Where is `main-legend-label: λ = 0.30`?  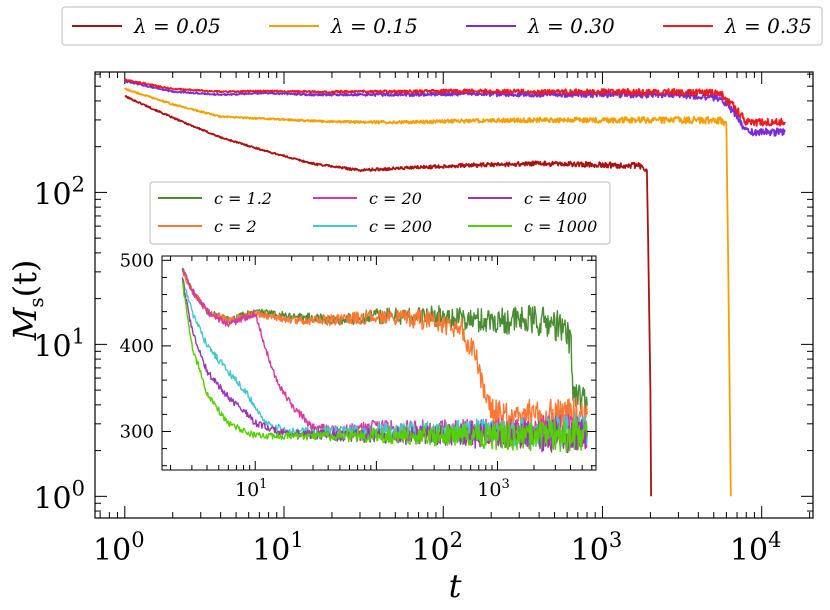 main-legend-label: λ = 0.30 is located at coordinates (571, 26).